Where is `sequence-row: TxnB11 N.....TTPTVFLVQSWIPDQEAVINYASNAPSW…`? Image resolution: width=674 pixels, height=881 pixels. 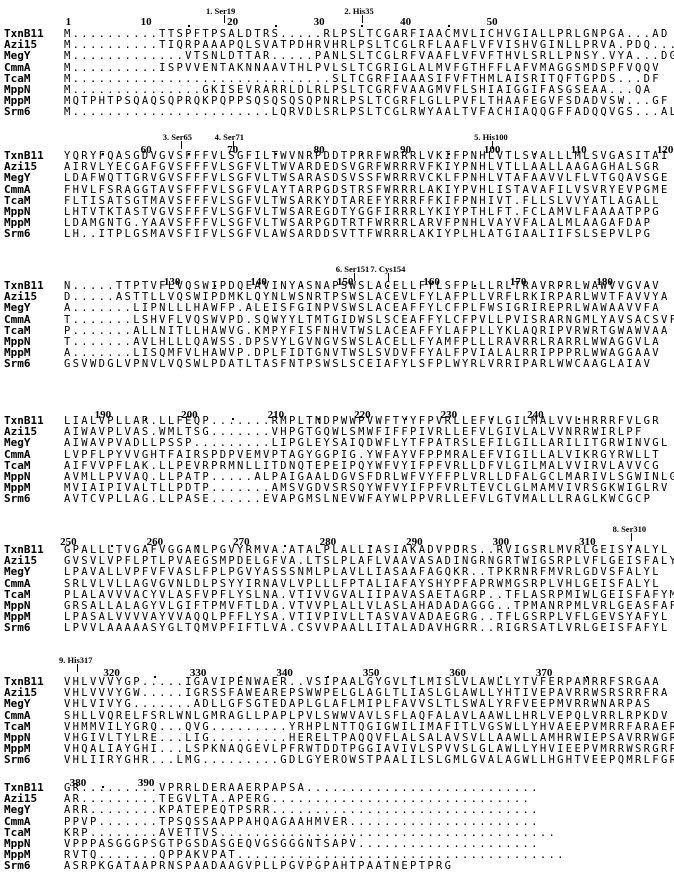
sequence-row: TxnB11 N.....TTPTVFLVQSWIPDQEAVINYASNAPSW… is located at coordinates (337, 286).